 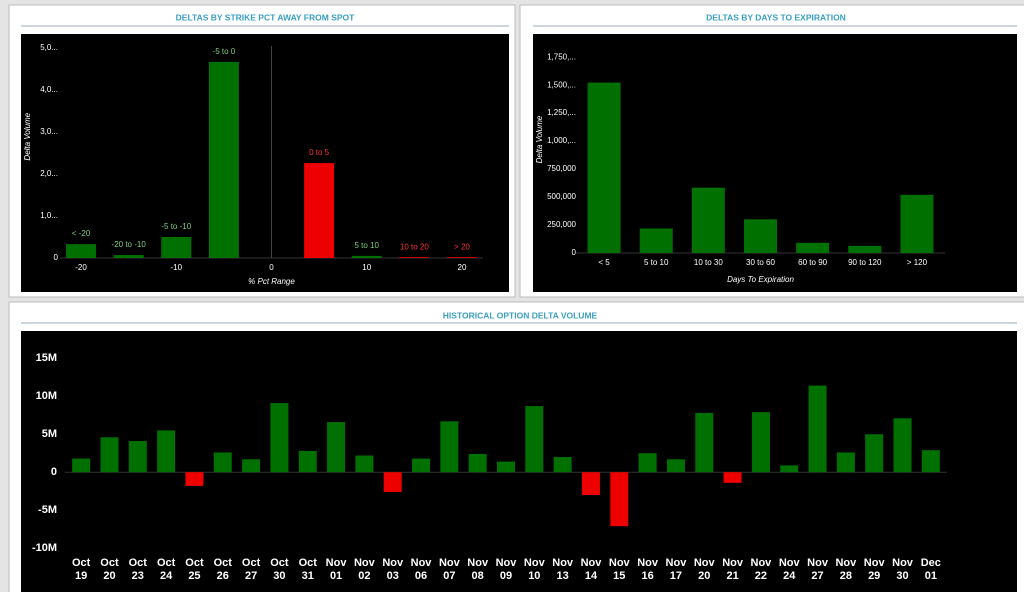 I want to click on chart-title: HISTORICAL OPTION DELTA VOLUME, so click(x=520, y=315).